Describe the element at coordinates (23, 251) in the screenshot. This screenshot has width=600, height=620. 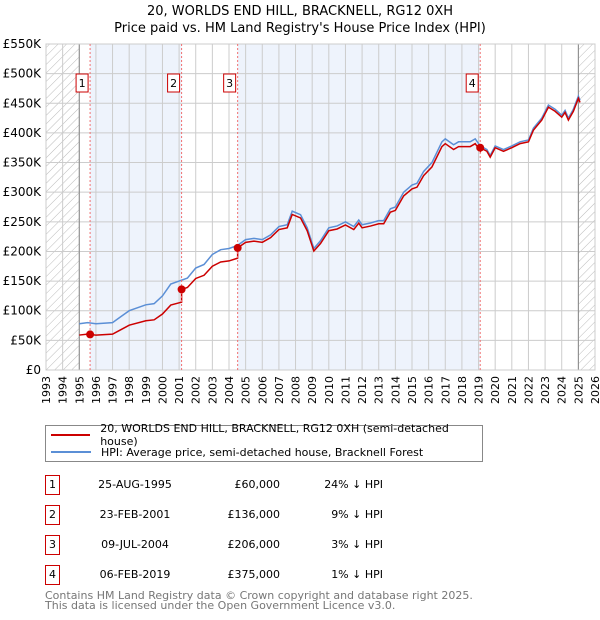
I see `y-tick-label: £200K` at that location.